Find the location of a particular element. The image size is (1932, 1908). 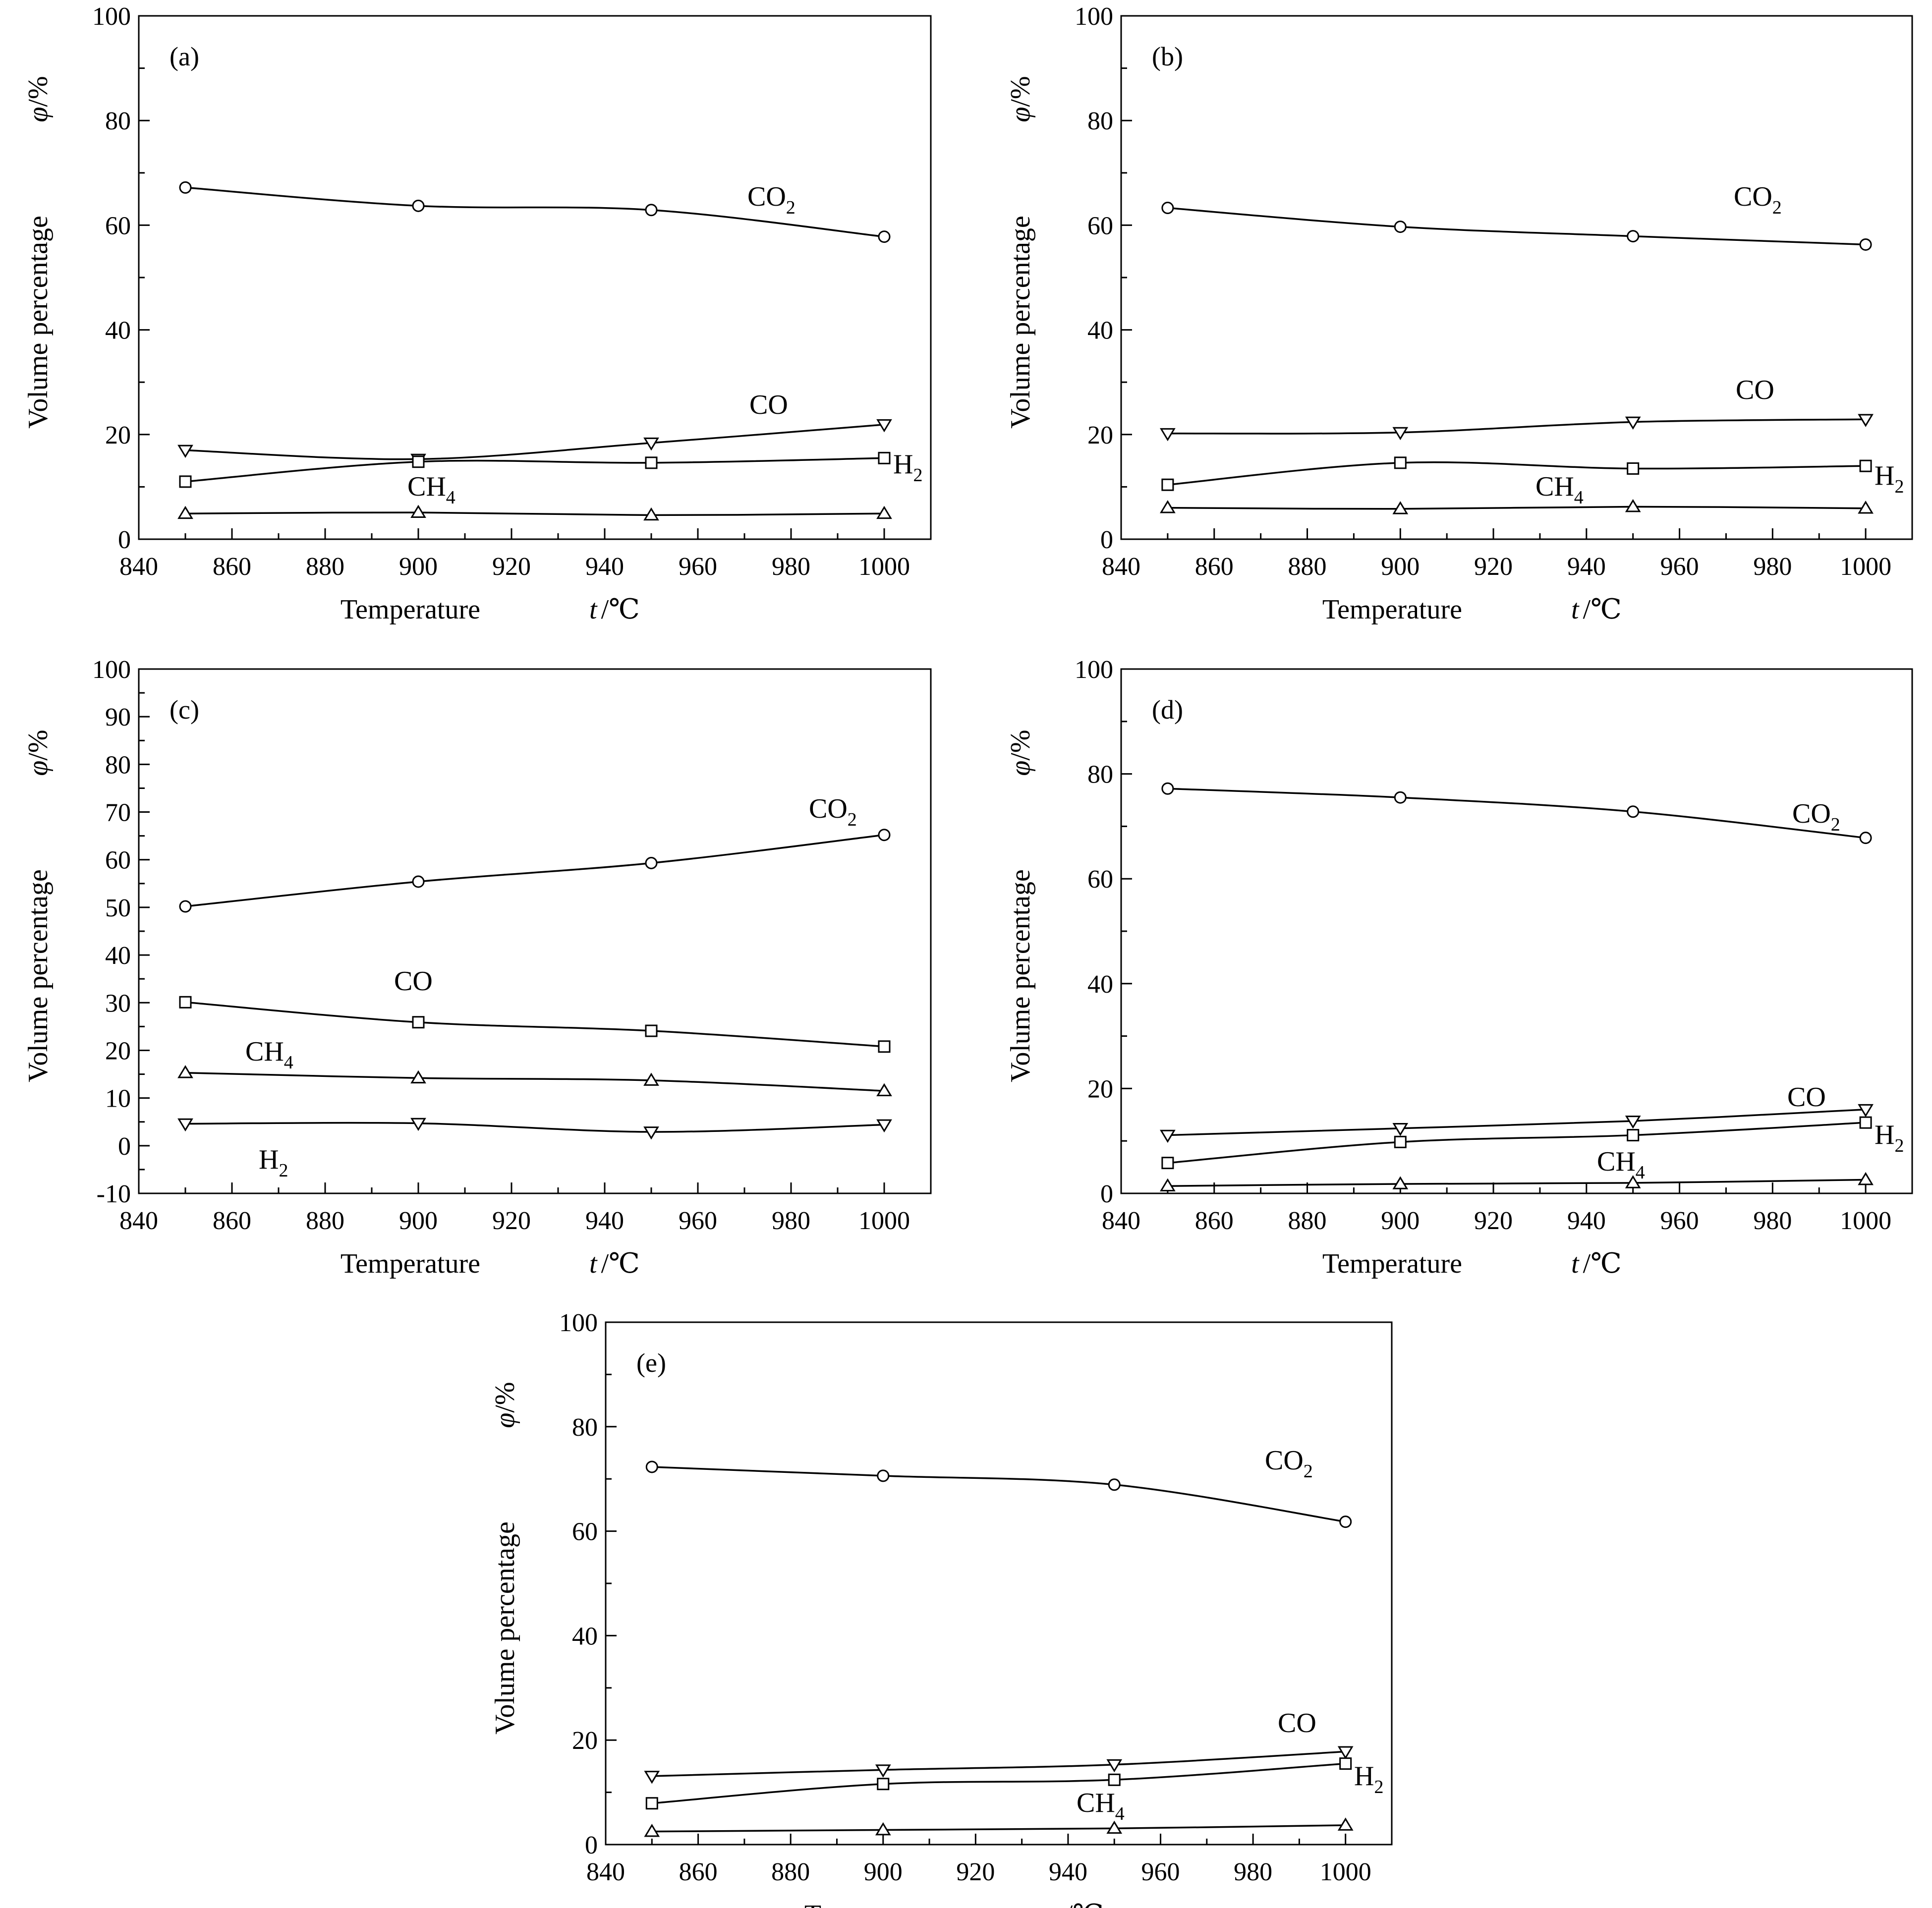

x-axis-title: Temperature is located at coordinates (1392, 609).